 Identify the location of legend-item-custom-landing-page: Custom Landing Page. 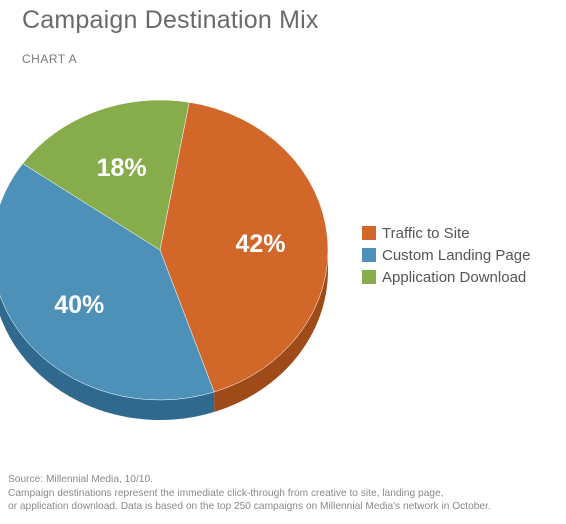
(446, 255).